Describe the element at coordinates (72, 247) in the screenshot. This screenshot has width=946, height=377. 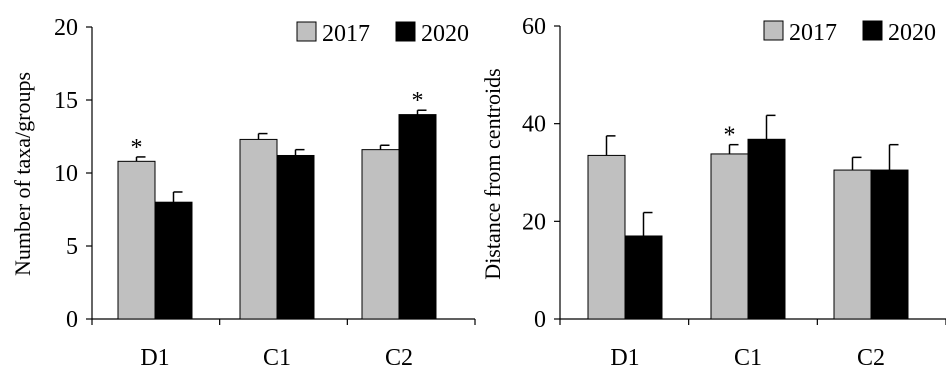
I see `y-tick-label: 5` at that location.